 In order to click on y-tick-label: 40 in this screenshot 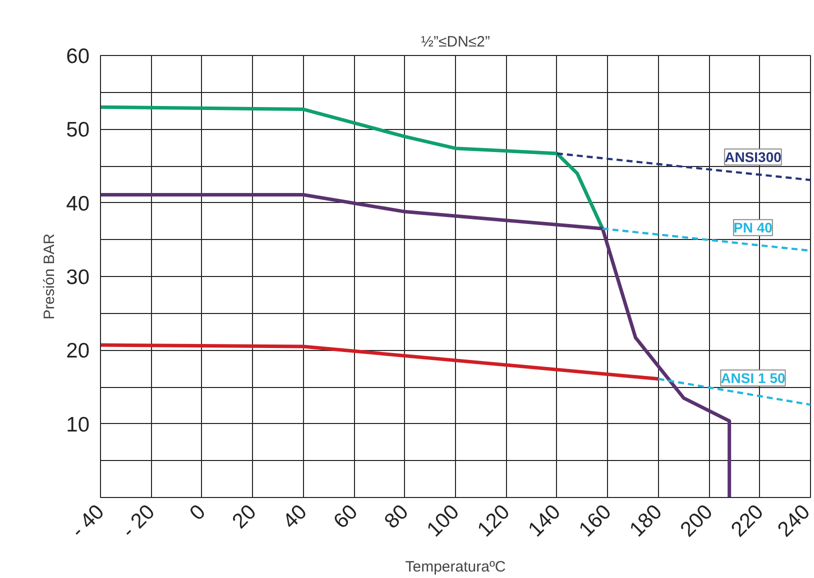, I will do `click(78, 204)`.